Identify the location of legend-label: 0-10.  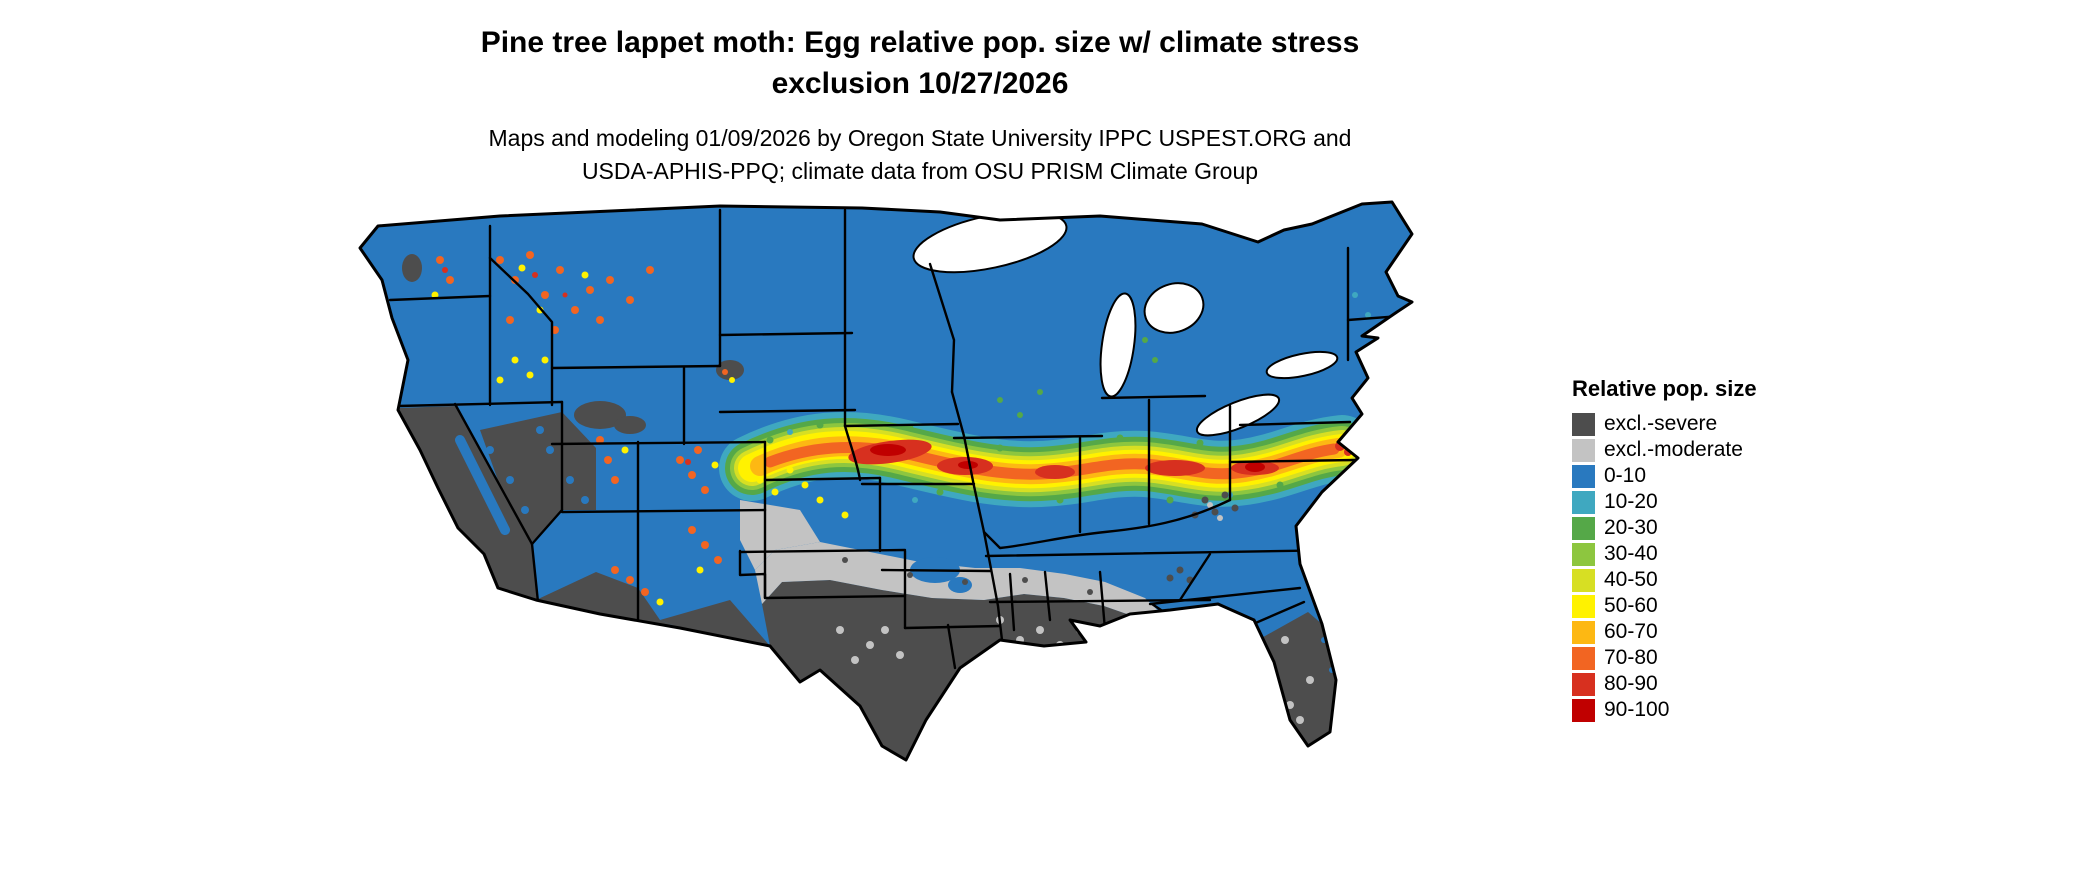
(1625, 475).